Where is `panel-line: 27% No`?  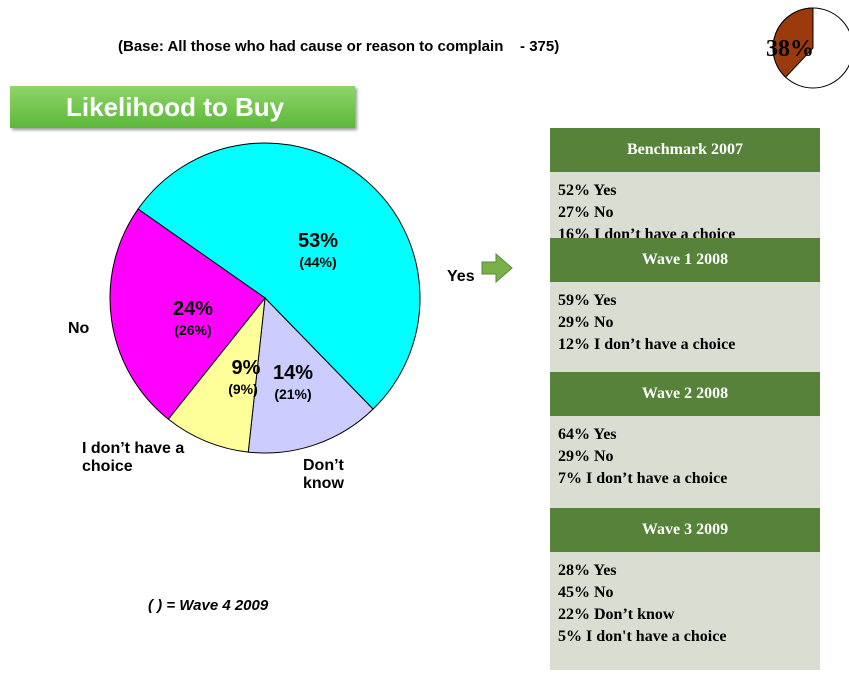
panel-line: 27% No is located at coordinates (586, 212).